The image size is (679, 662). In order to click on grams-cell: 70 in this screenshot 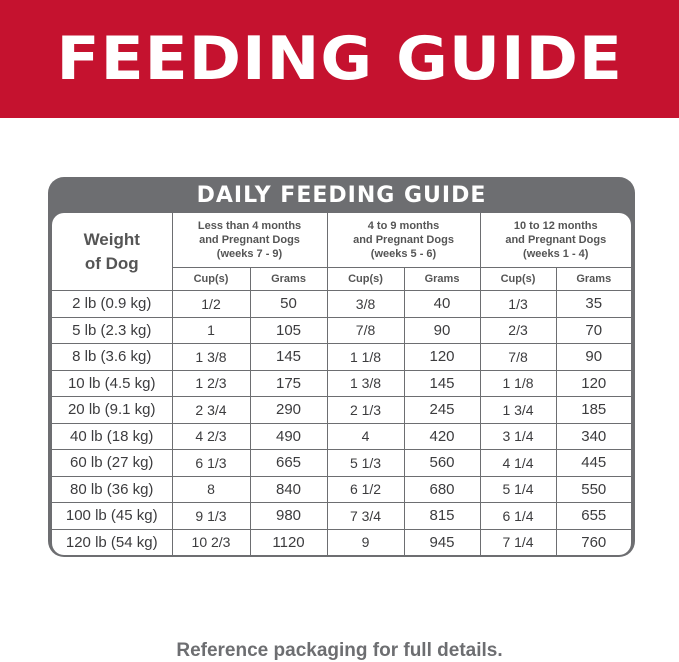, I will do `click(593, 330)`.